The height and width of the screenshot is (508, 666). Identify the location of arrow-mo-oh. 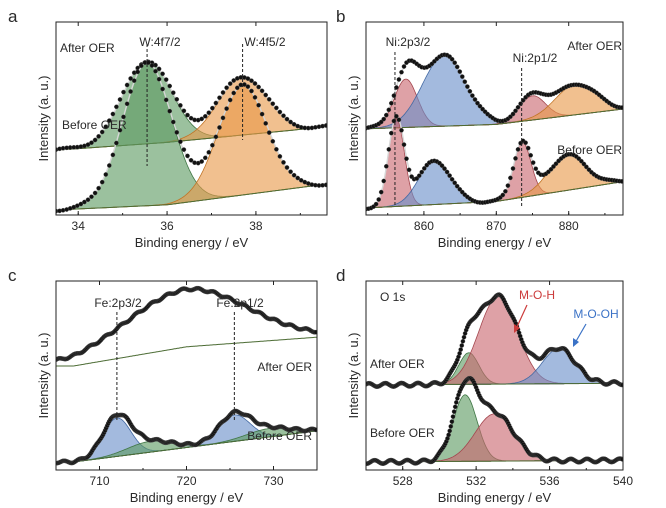
(580, 333).